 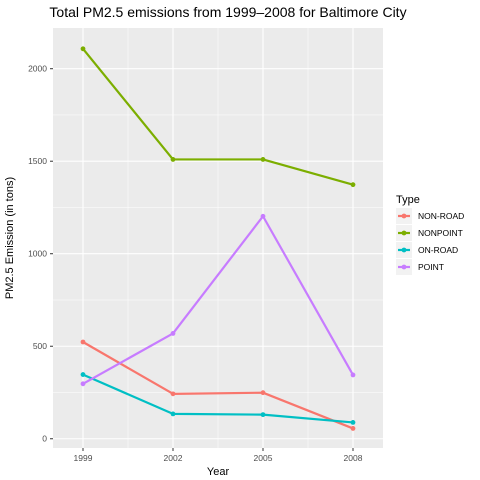 I want to click on y-tick-label: 1000, so click(x=37, y=254).